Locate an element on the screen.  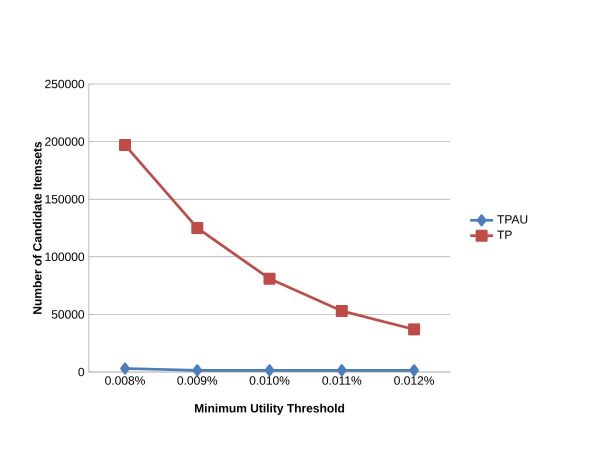
x-tick-label: 0.008% is located at coordinates (125, 380).